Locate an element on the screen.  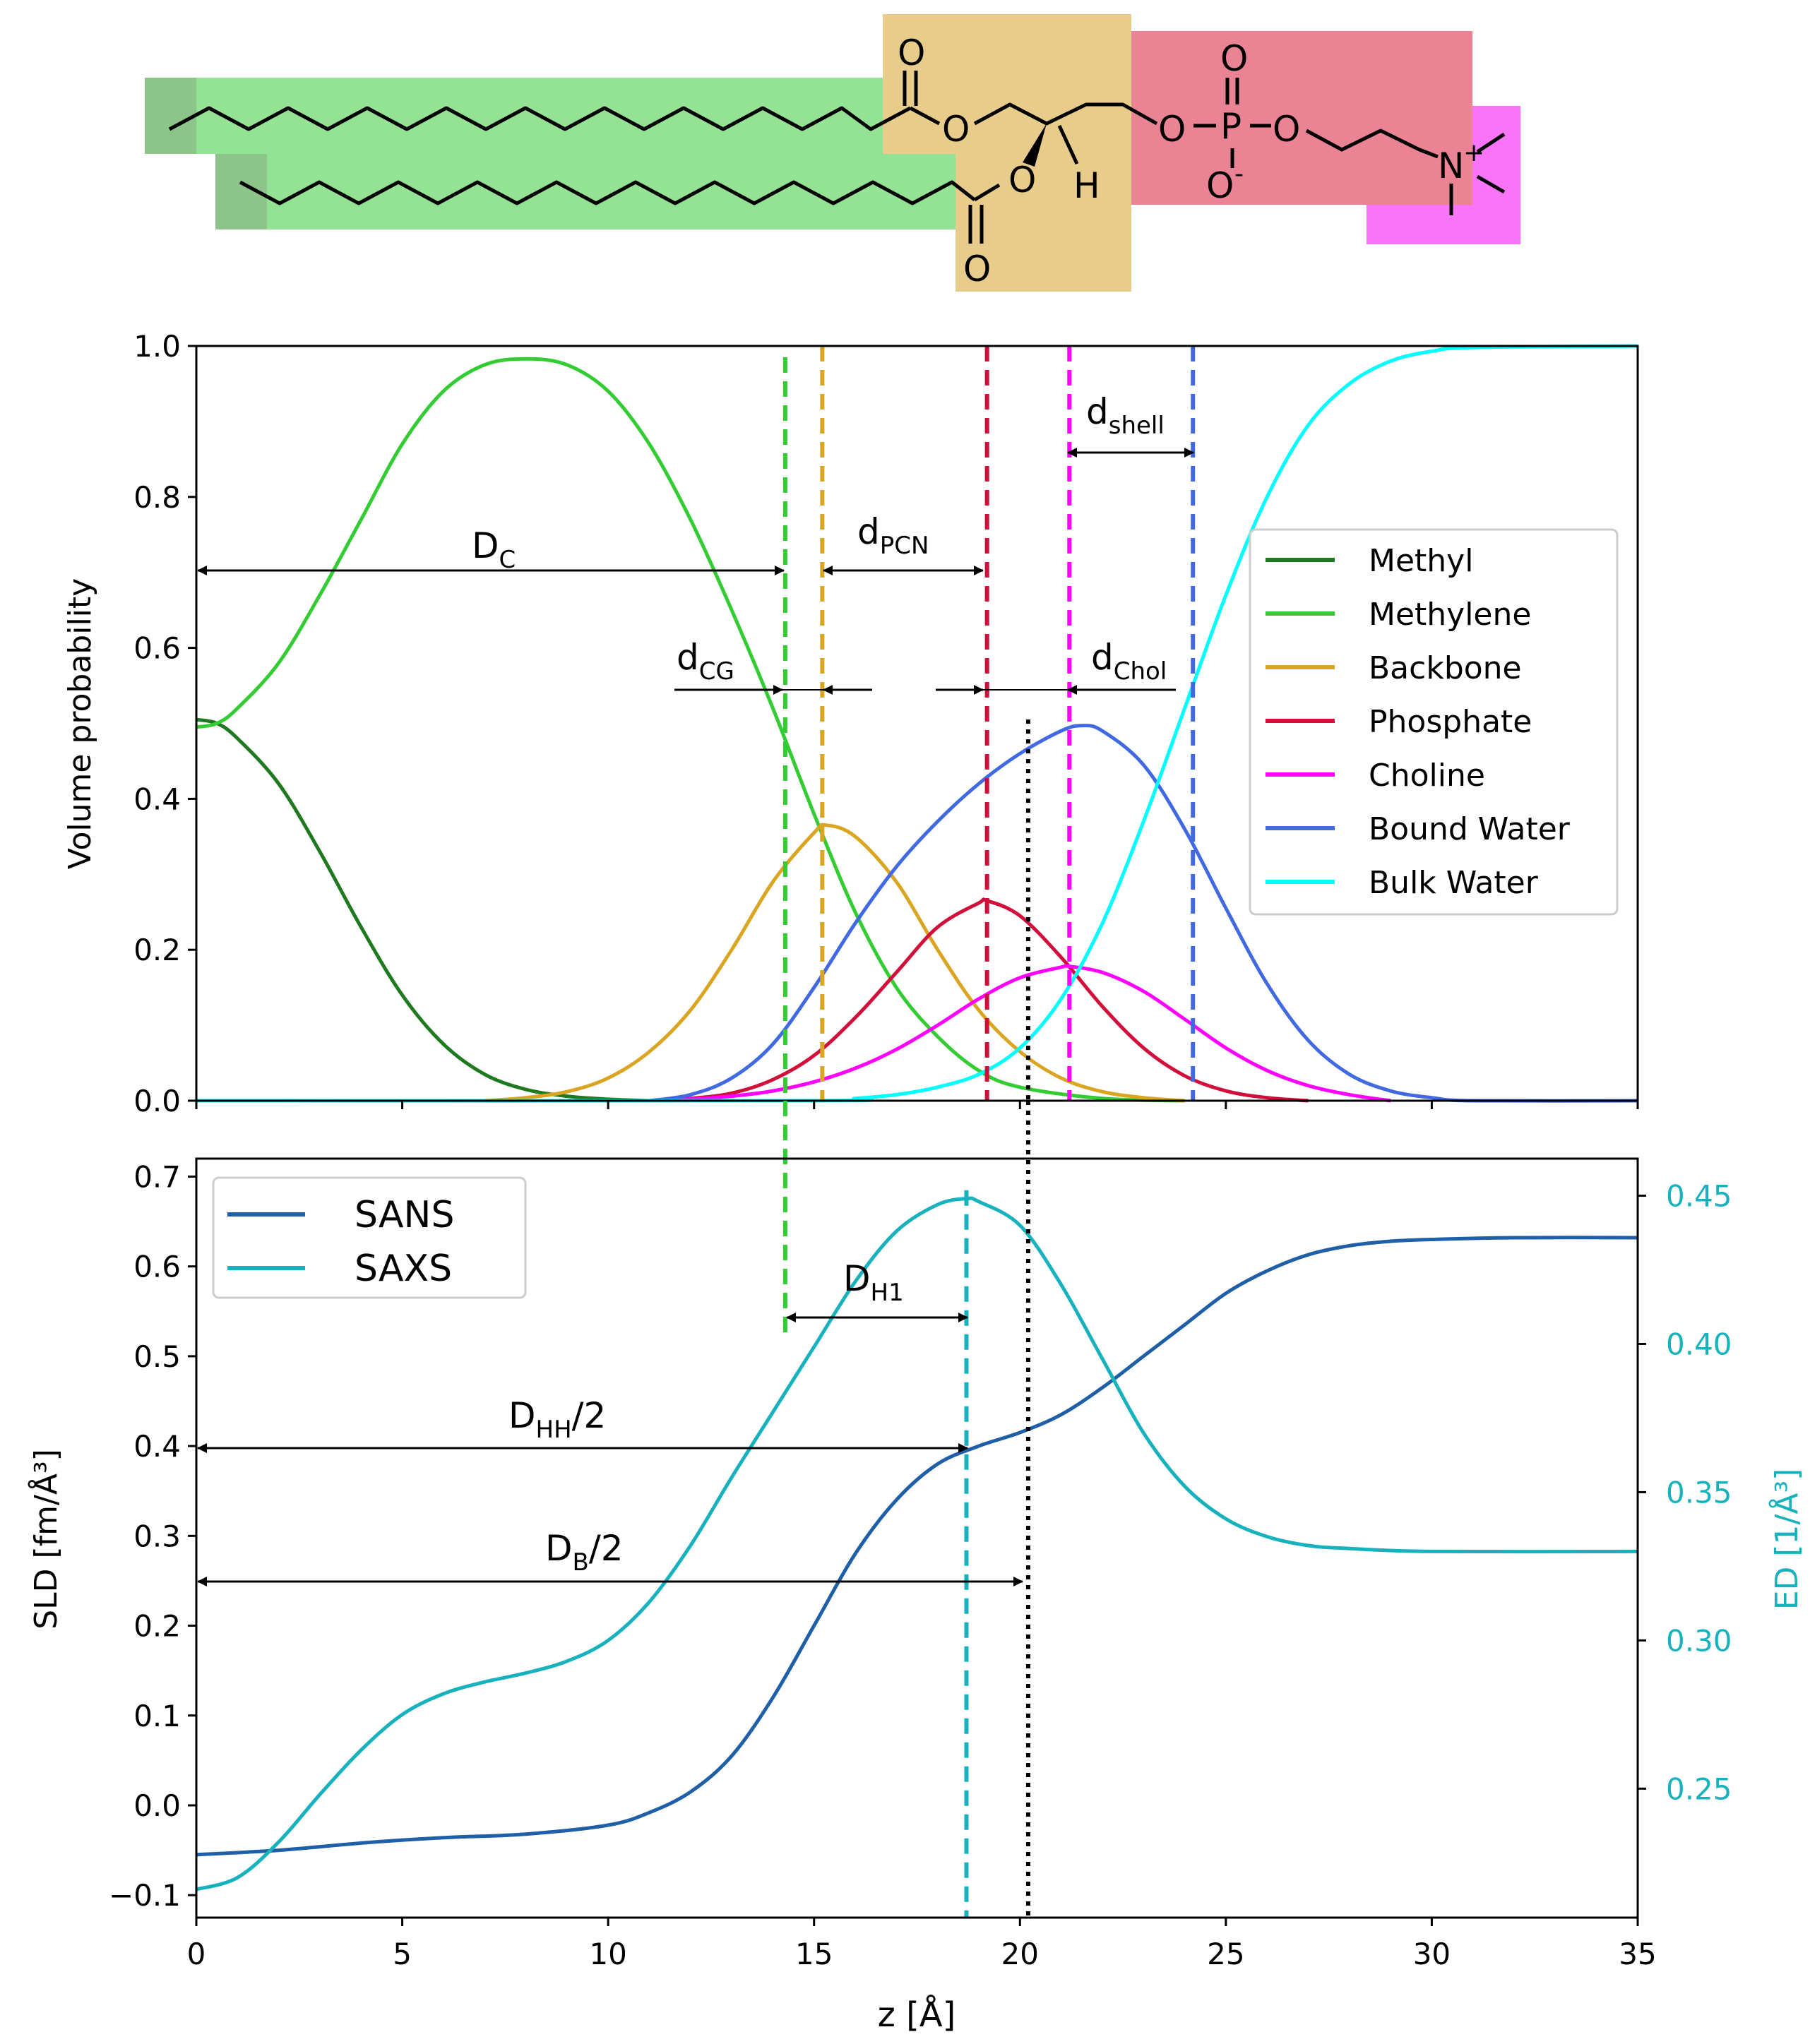
bottom-y2tick-label: 0.40 is located at coordinates (1699, 1344).